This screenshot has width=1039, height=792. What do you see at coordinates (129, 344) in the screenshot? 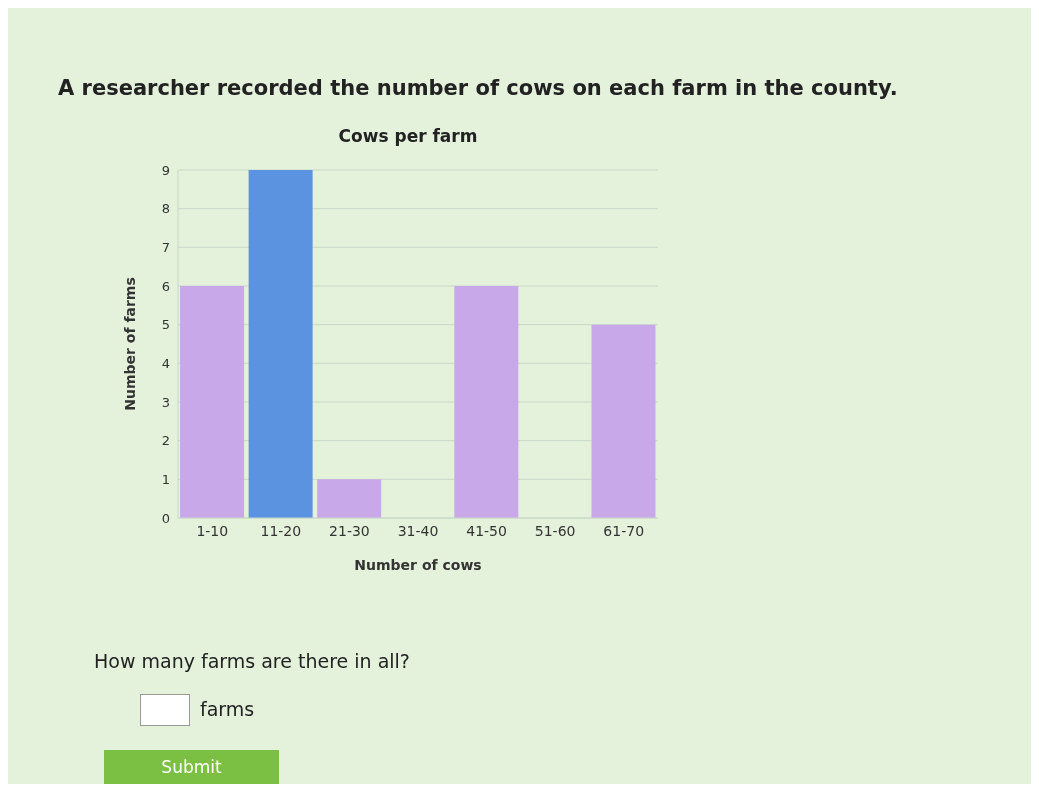
I see `y-axis-title: Number of farms` at bounding box center [129, 344].